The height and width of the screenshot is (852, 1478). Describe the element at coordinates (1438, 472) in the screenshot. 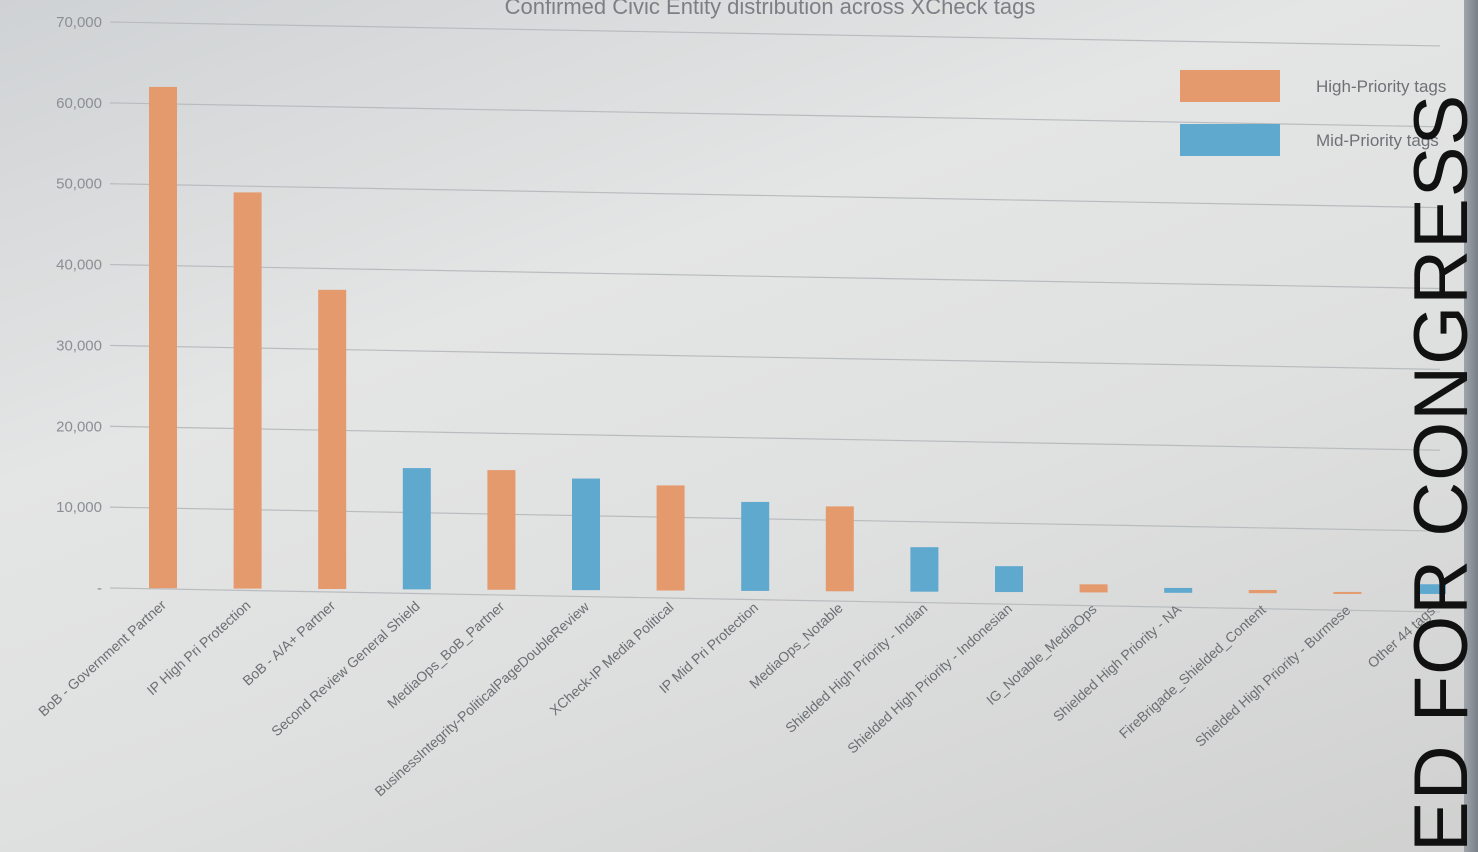

I see `watermark-stamp: ED FOR CONGRESS` at that location.